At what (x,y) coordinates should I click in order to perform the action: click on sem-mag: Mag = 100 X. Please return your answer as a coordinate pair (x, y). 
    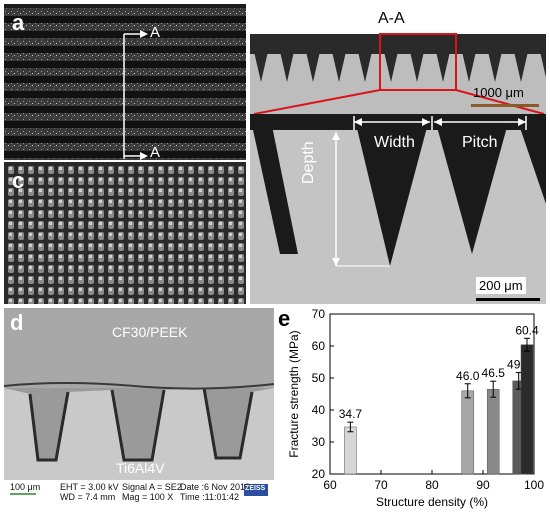
    Looking at the image, I should click on (148, 497).